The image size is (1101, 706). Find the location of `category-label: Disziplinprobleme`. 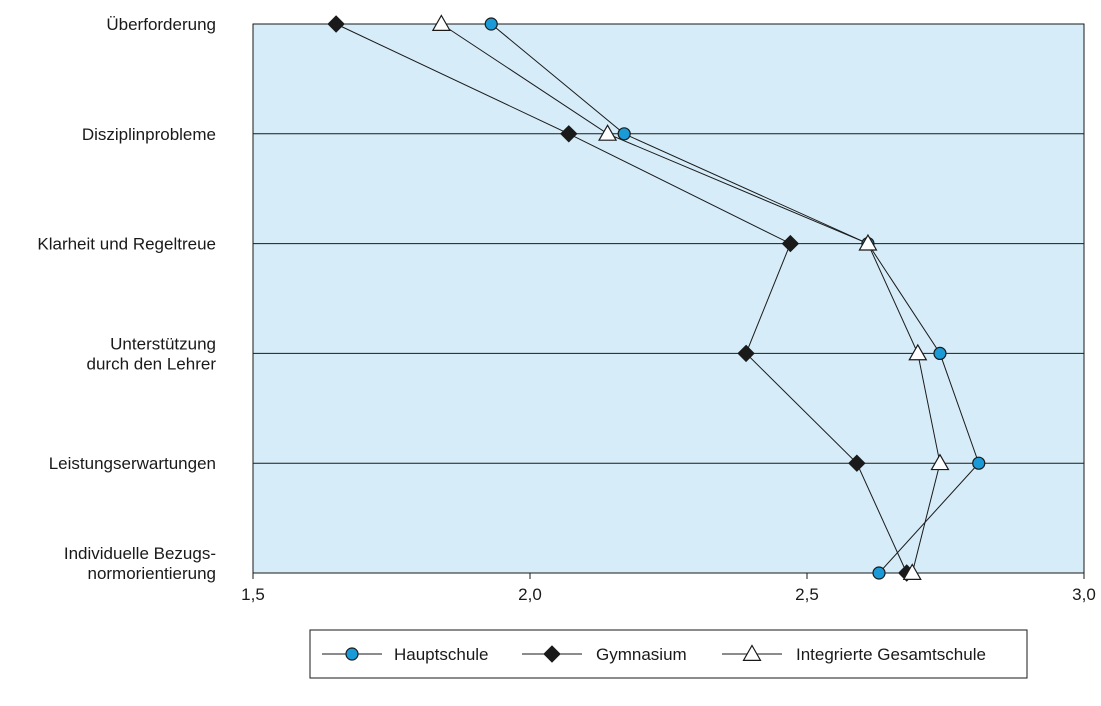

category-label: Disziplinprobleme is located at coordinates (149, 134).